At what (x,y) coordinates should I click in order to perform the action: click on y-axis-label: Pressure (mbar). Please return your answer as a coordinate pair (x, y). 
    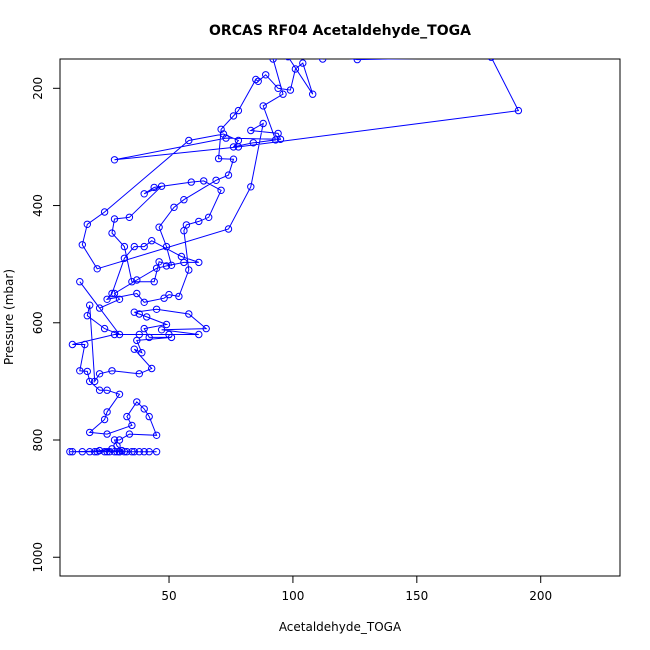
    Looking at the image, I should click on (9, 317).